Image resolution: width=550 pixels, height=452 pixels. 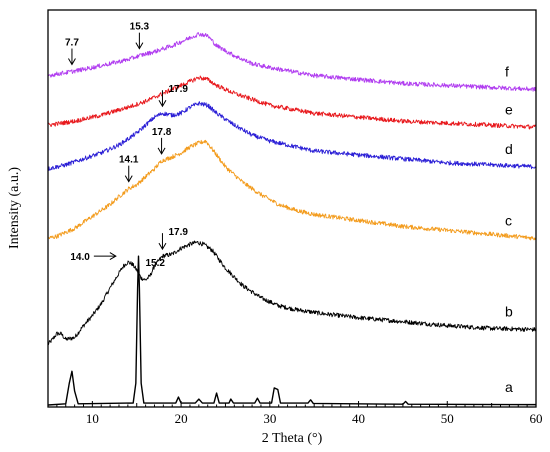 I want to click on x-tick-label-10: 10, so click(x=92, y=418).